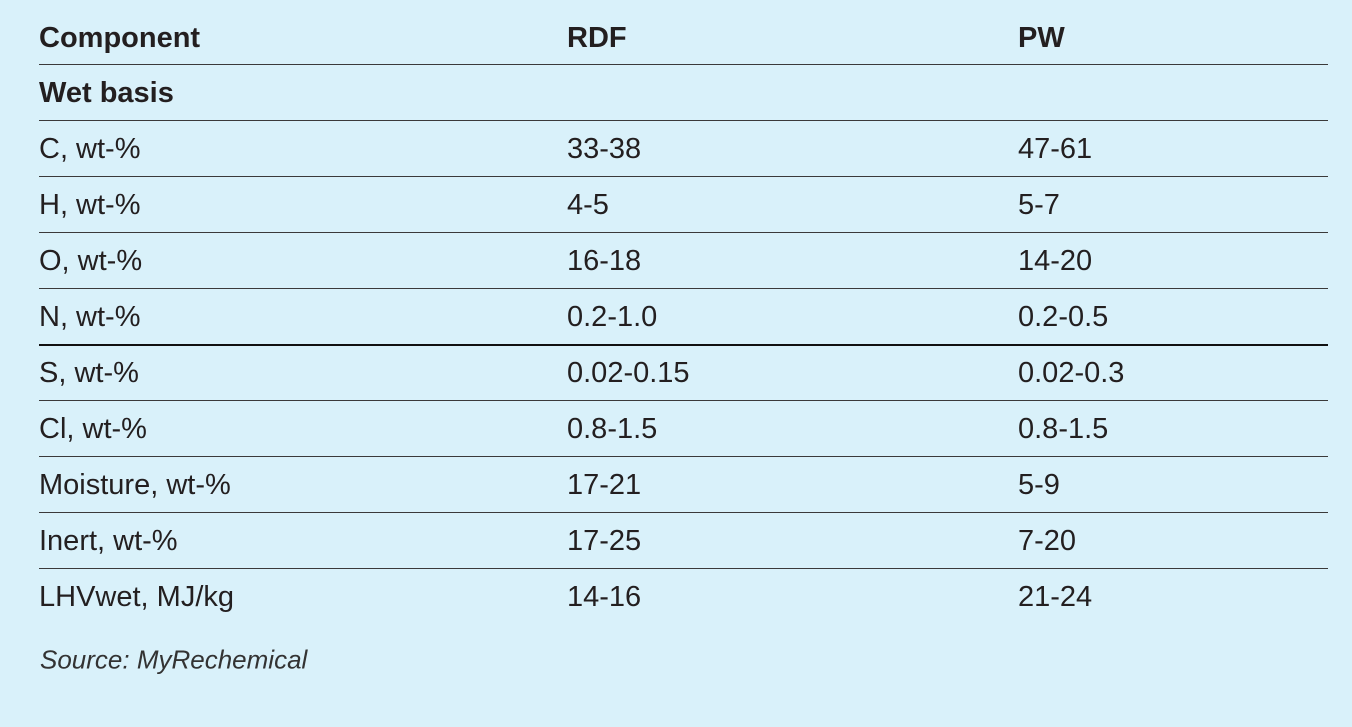  What do you see at coordinates (628, 373) in the screenshot?
I see `table-cell: 0.02-0.15` at bounding box center [628, 373].